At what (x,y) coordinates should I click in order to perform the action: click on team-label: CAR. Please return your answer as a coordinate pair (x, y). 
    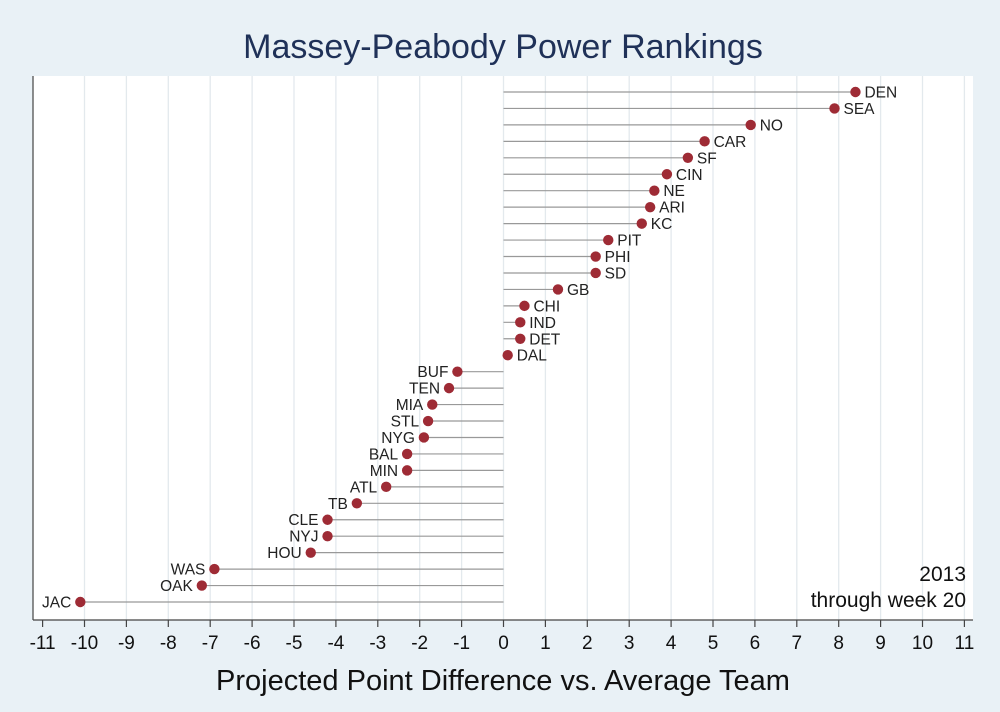
    Looking at the image, I should click on (730, 142).